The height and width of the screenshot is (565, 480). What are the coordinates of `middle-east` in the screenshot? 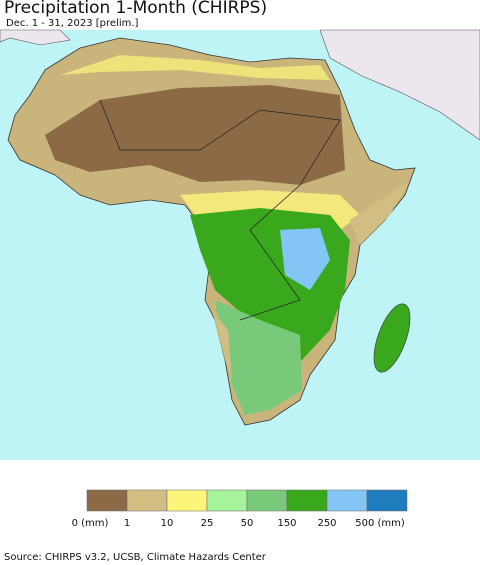 It's located at (399, 85).